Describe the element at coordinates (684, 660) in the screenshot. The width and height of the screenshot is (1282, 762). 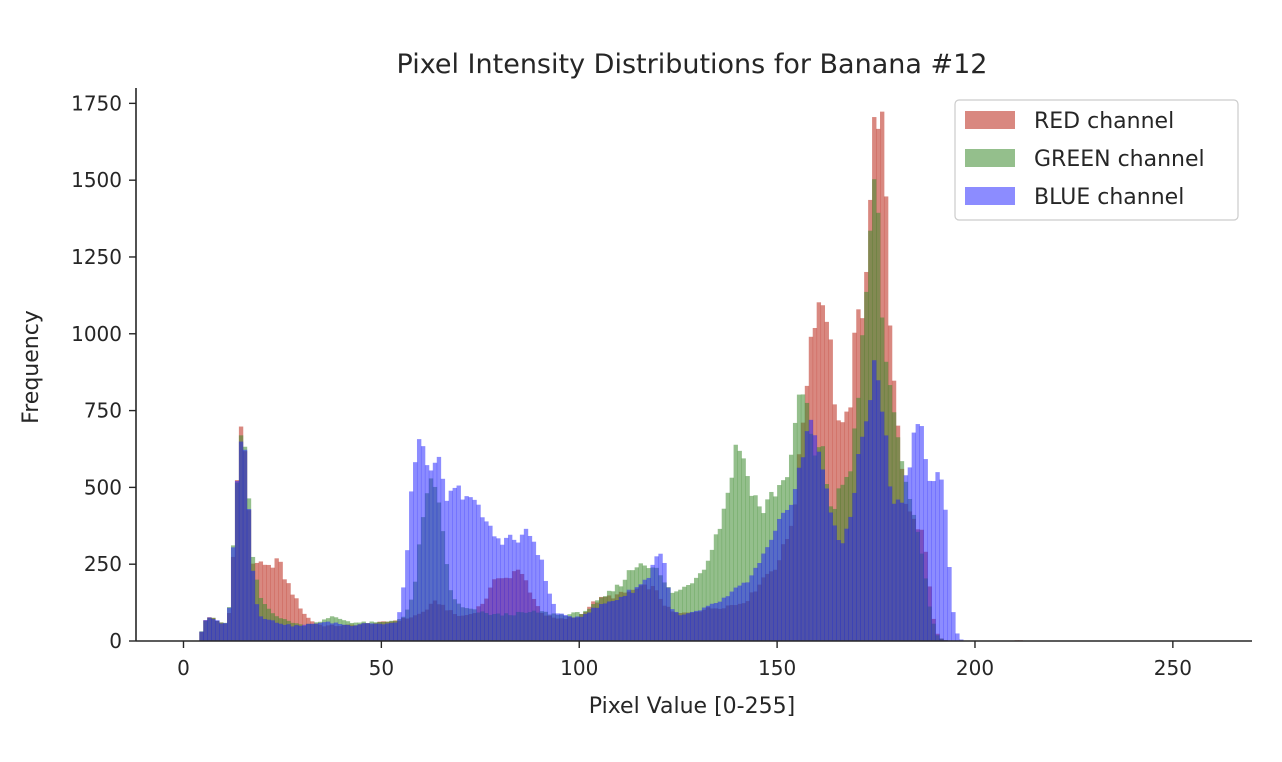
I see `x-axis-ticks: 0 50 100 150 200 250` at that location.